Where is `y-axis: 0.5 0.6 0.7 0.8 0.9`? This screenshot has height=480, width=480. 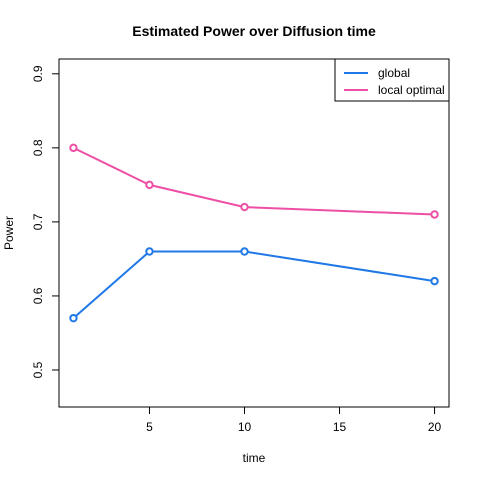
y-axis: 0.5 0.6 0.7 0.8 0.9 is located at coordinates (45, 221).